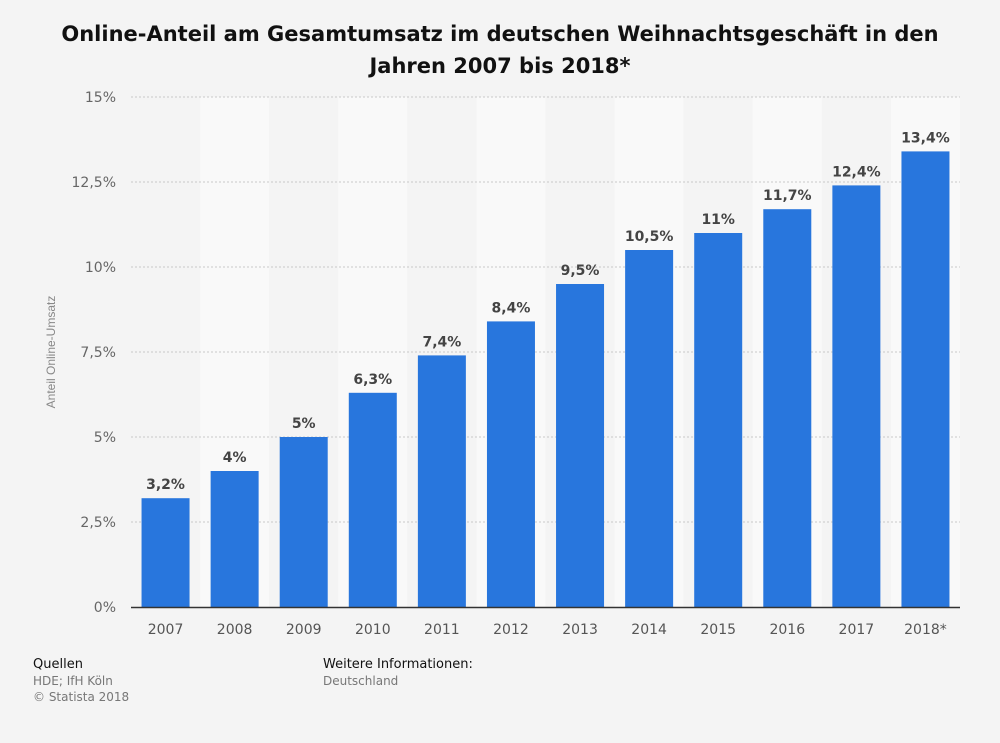 The image size is (1000, 743). What do you see at coordinates (787, 196) in the screenshot?
I see `value-label: 11,7%` at bounding box center [787, 196].